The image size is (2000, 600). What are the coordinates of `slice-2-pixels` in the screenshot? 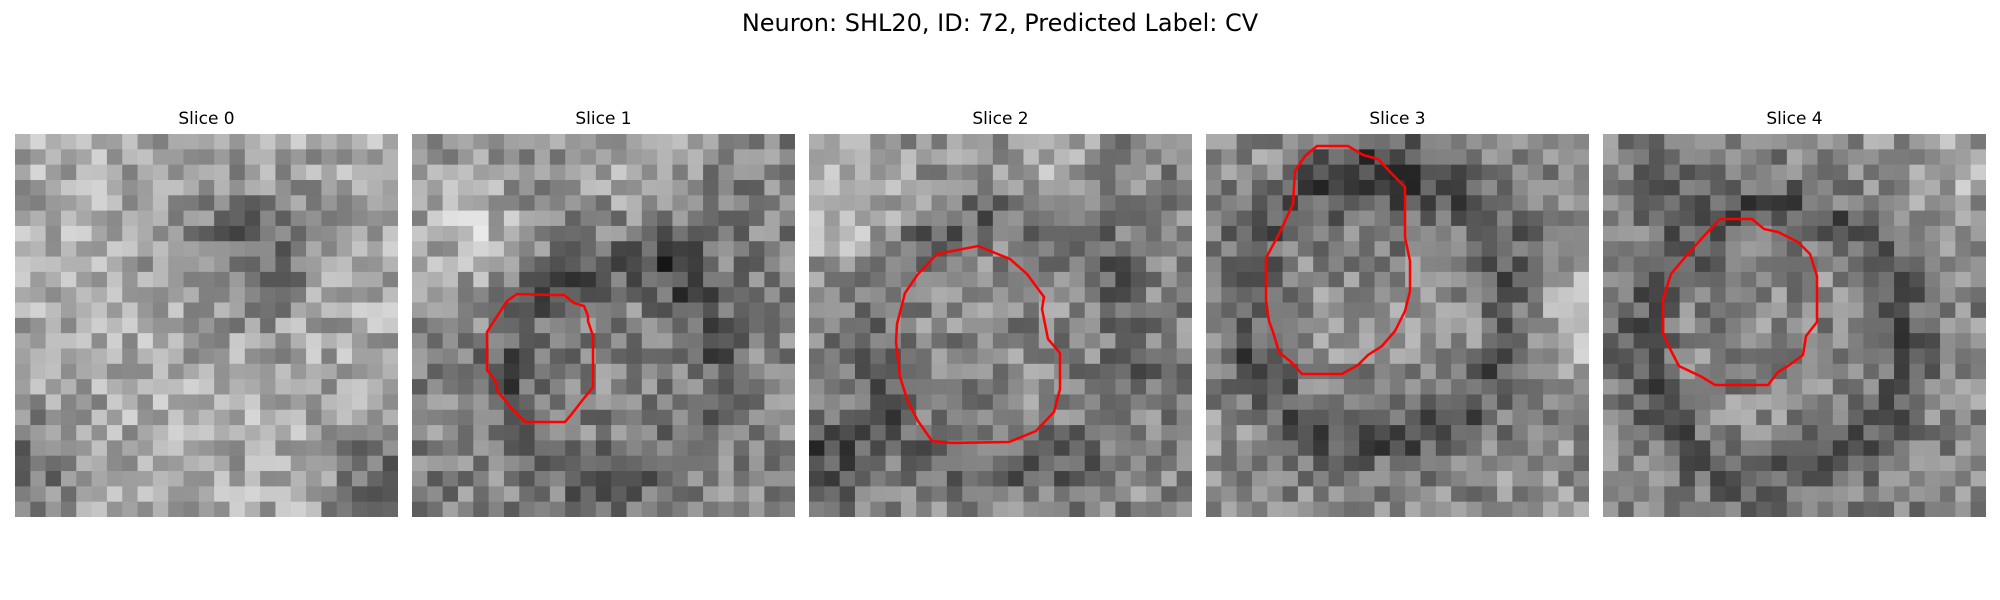 It's located at (1000, 325).